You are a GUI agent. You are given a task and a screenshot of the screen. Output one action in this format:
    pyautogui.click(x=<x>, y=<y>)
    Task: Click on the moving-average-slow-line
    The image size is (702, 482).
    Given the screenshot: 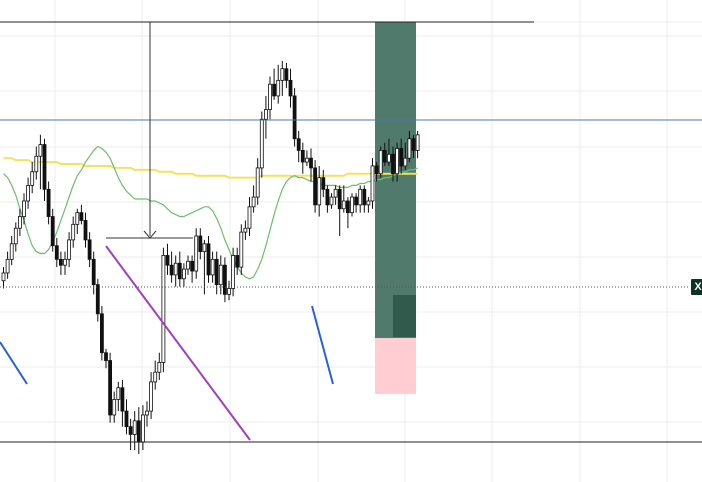 What is the action you would take?
    pyautogui.click(x=210, y=168)
    